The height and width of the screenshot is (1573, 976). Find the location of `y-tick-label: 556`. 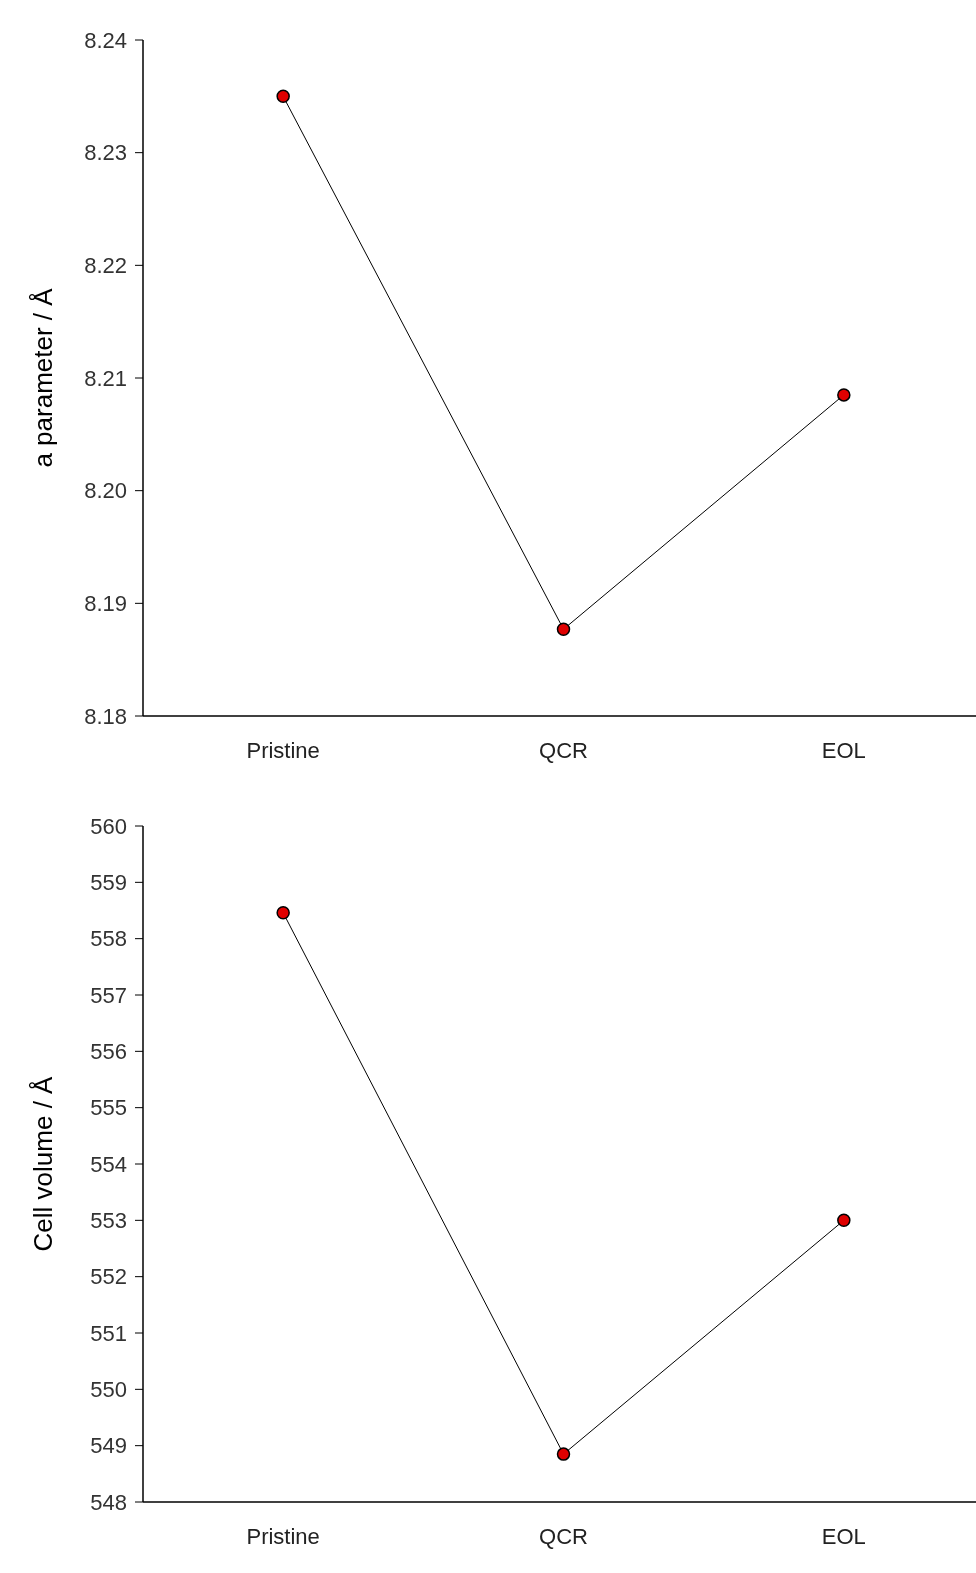

y-tick-label: 556 is located at coordinates (108, 1052).